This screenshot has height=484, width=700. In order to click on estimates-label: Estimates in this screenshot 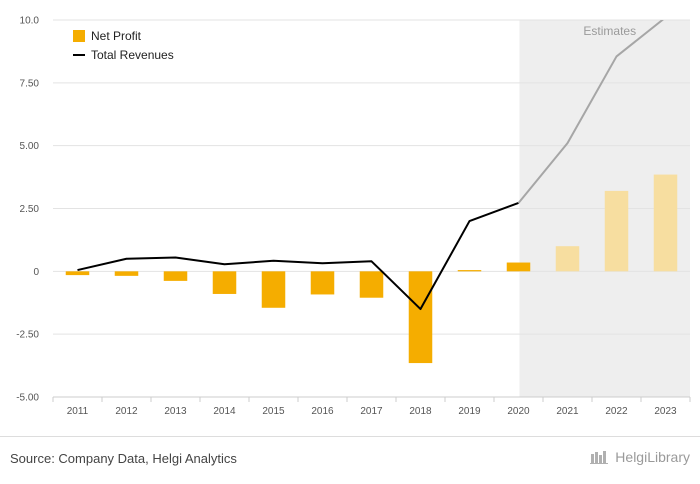, I will do `click(609, 31)`.